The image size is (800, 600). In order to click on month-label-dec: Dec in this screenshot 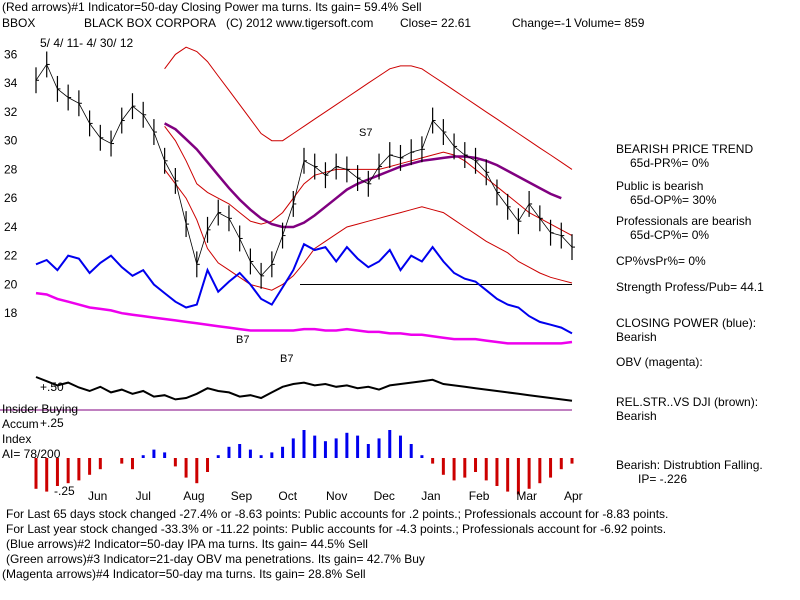, I will do `click(384, 496)`.